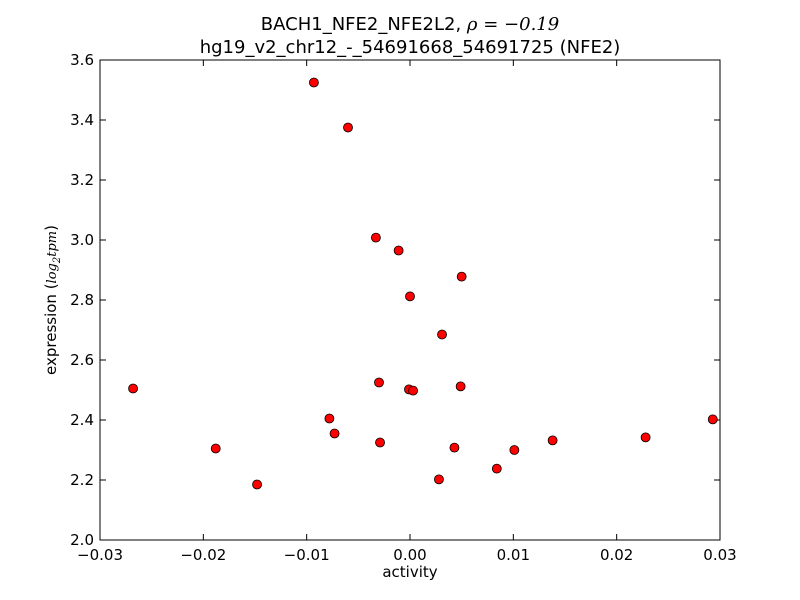 Image resolution: width=800 pixels, height=600 pixels. What do you see at coordinates (409, 572) in the screenshot?
I see `x-axis-label: activity` at bounding box center [409, 572].